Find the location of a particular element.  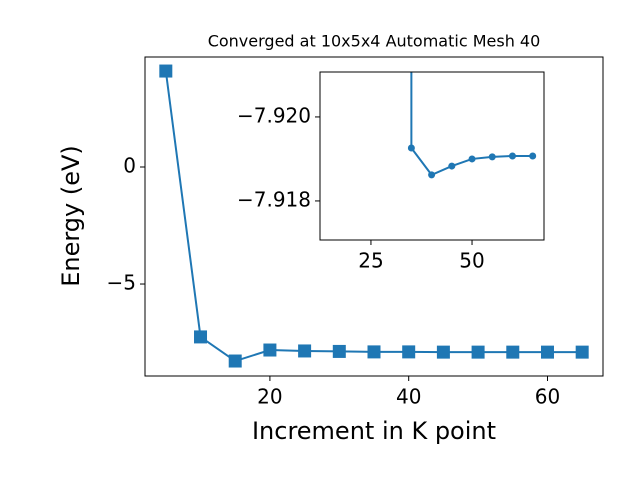

x-tick-label: 25 is located at coordinates (370, 261).